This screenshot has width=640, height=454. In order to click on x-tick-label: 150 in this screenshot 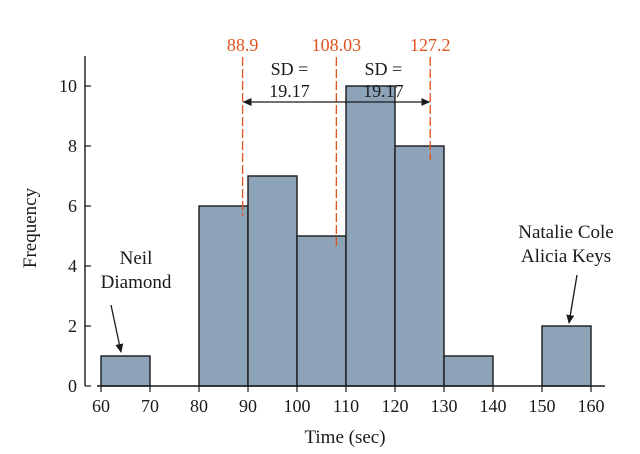, I will do `click(542, 406)`.